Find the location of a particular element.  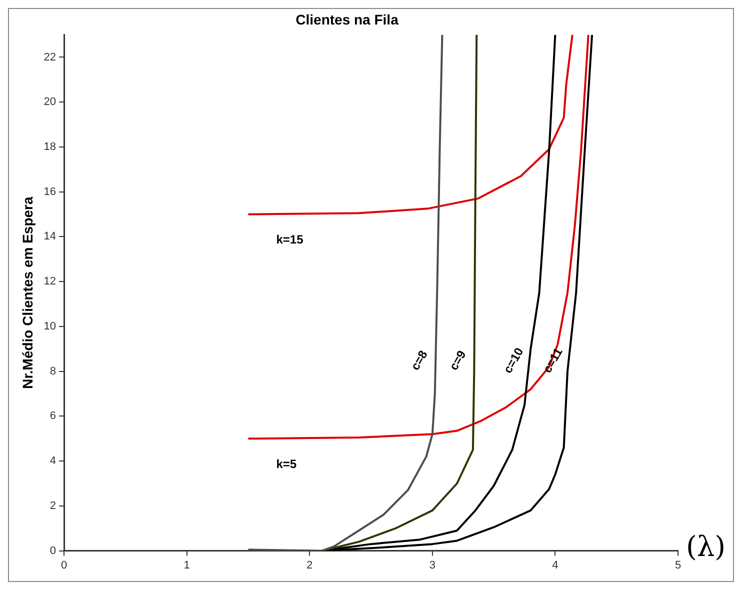

text: c=9 is located at coordinates (457, 360).